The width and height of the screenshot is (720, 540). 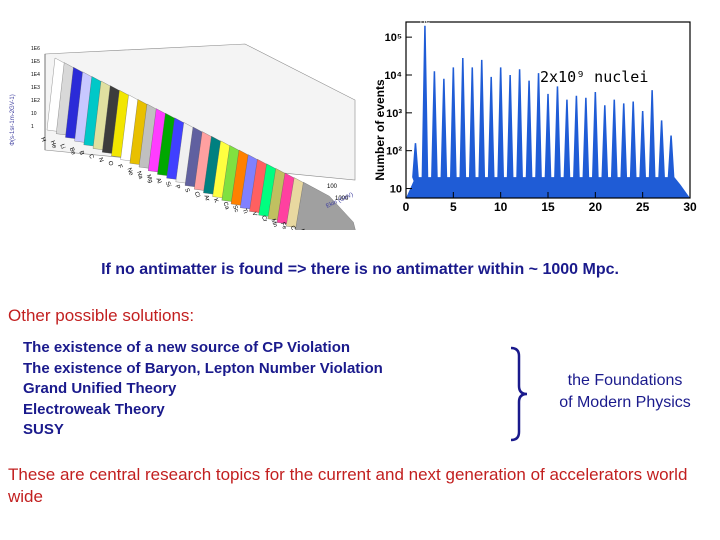 I want to click on spectrum-xticks: 0 5 10 15 20 25 30, so click(x=550, y=203).